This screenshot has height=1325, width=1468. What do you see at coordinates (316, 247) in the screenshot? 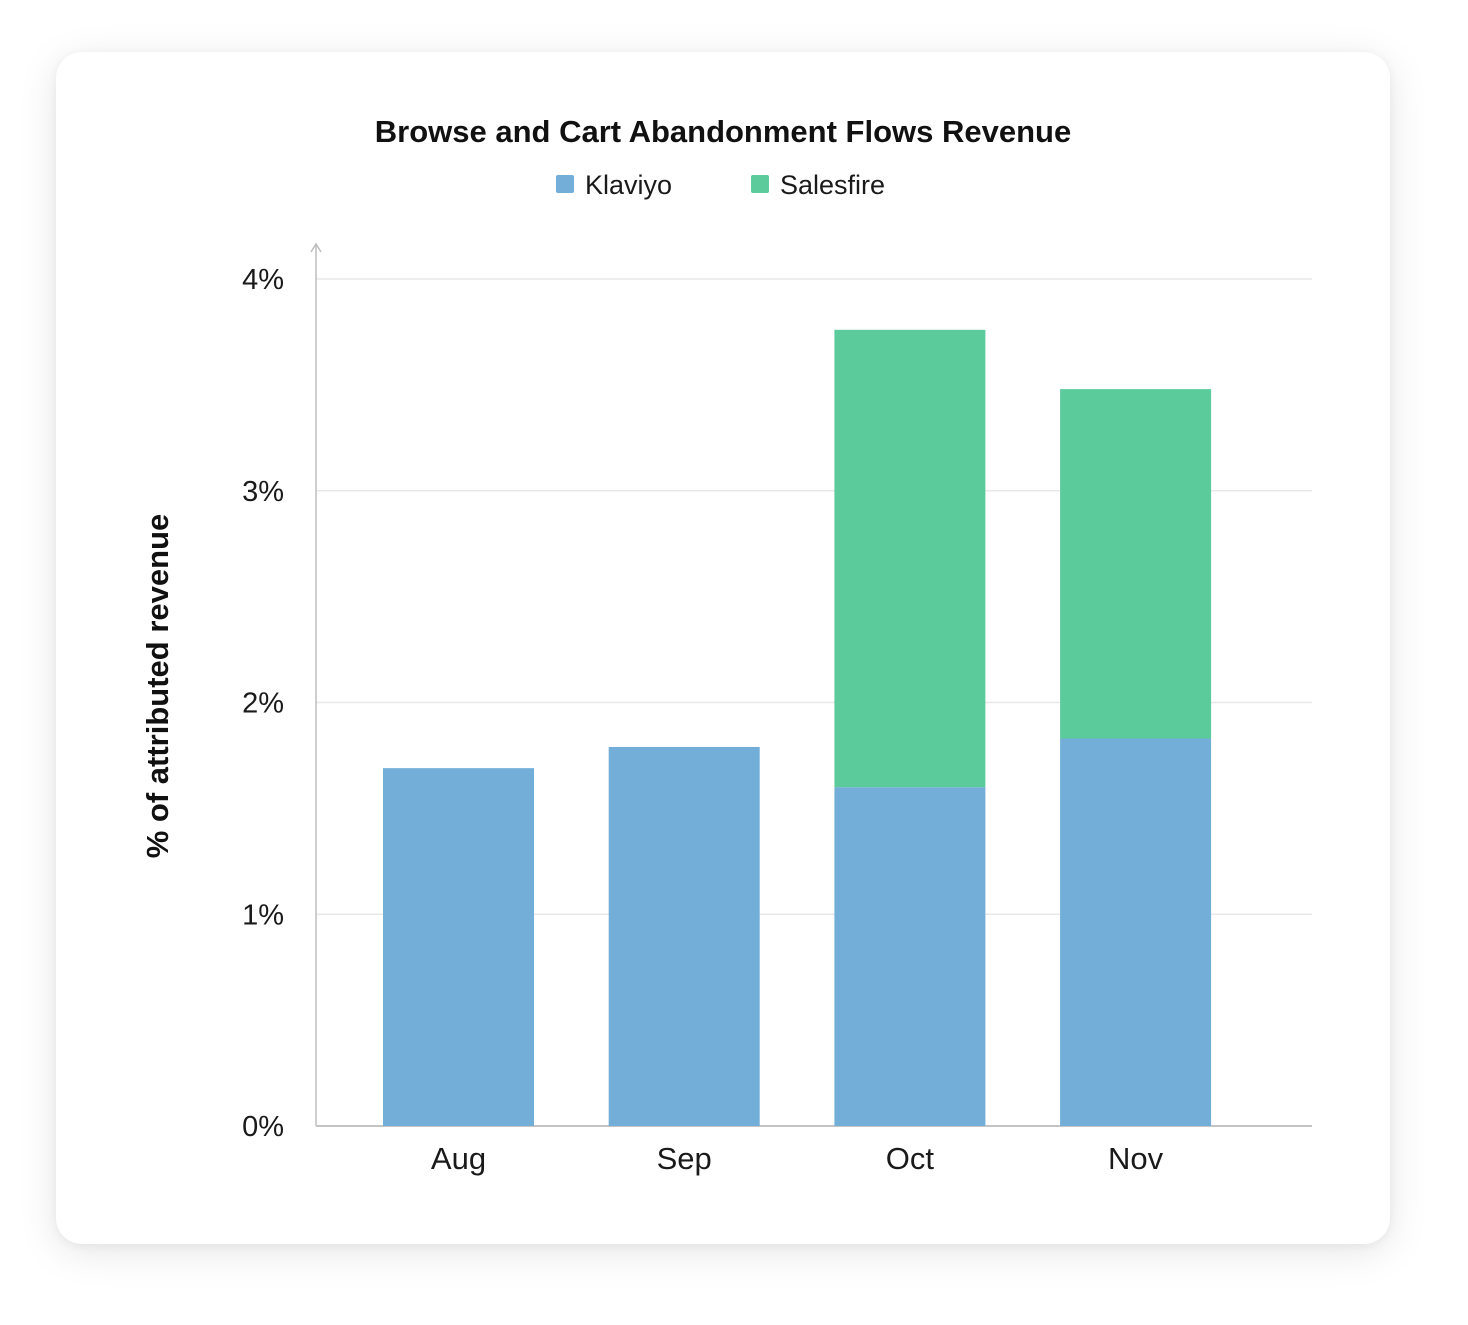
I see `y-axis-arrow` at bounding box center [316, 247].